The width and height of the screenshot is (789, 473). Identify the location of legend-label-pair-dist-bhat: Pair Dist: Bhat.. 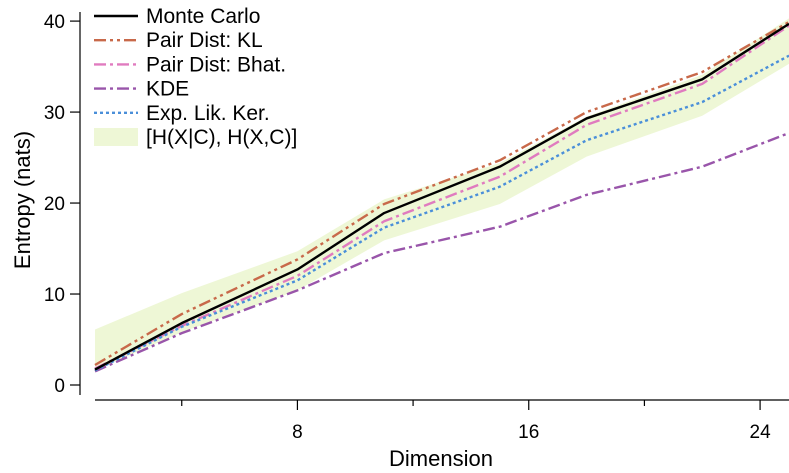
(216, 64).